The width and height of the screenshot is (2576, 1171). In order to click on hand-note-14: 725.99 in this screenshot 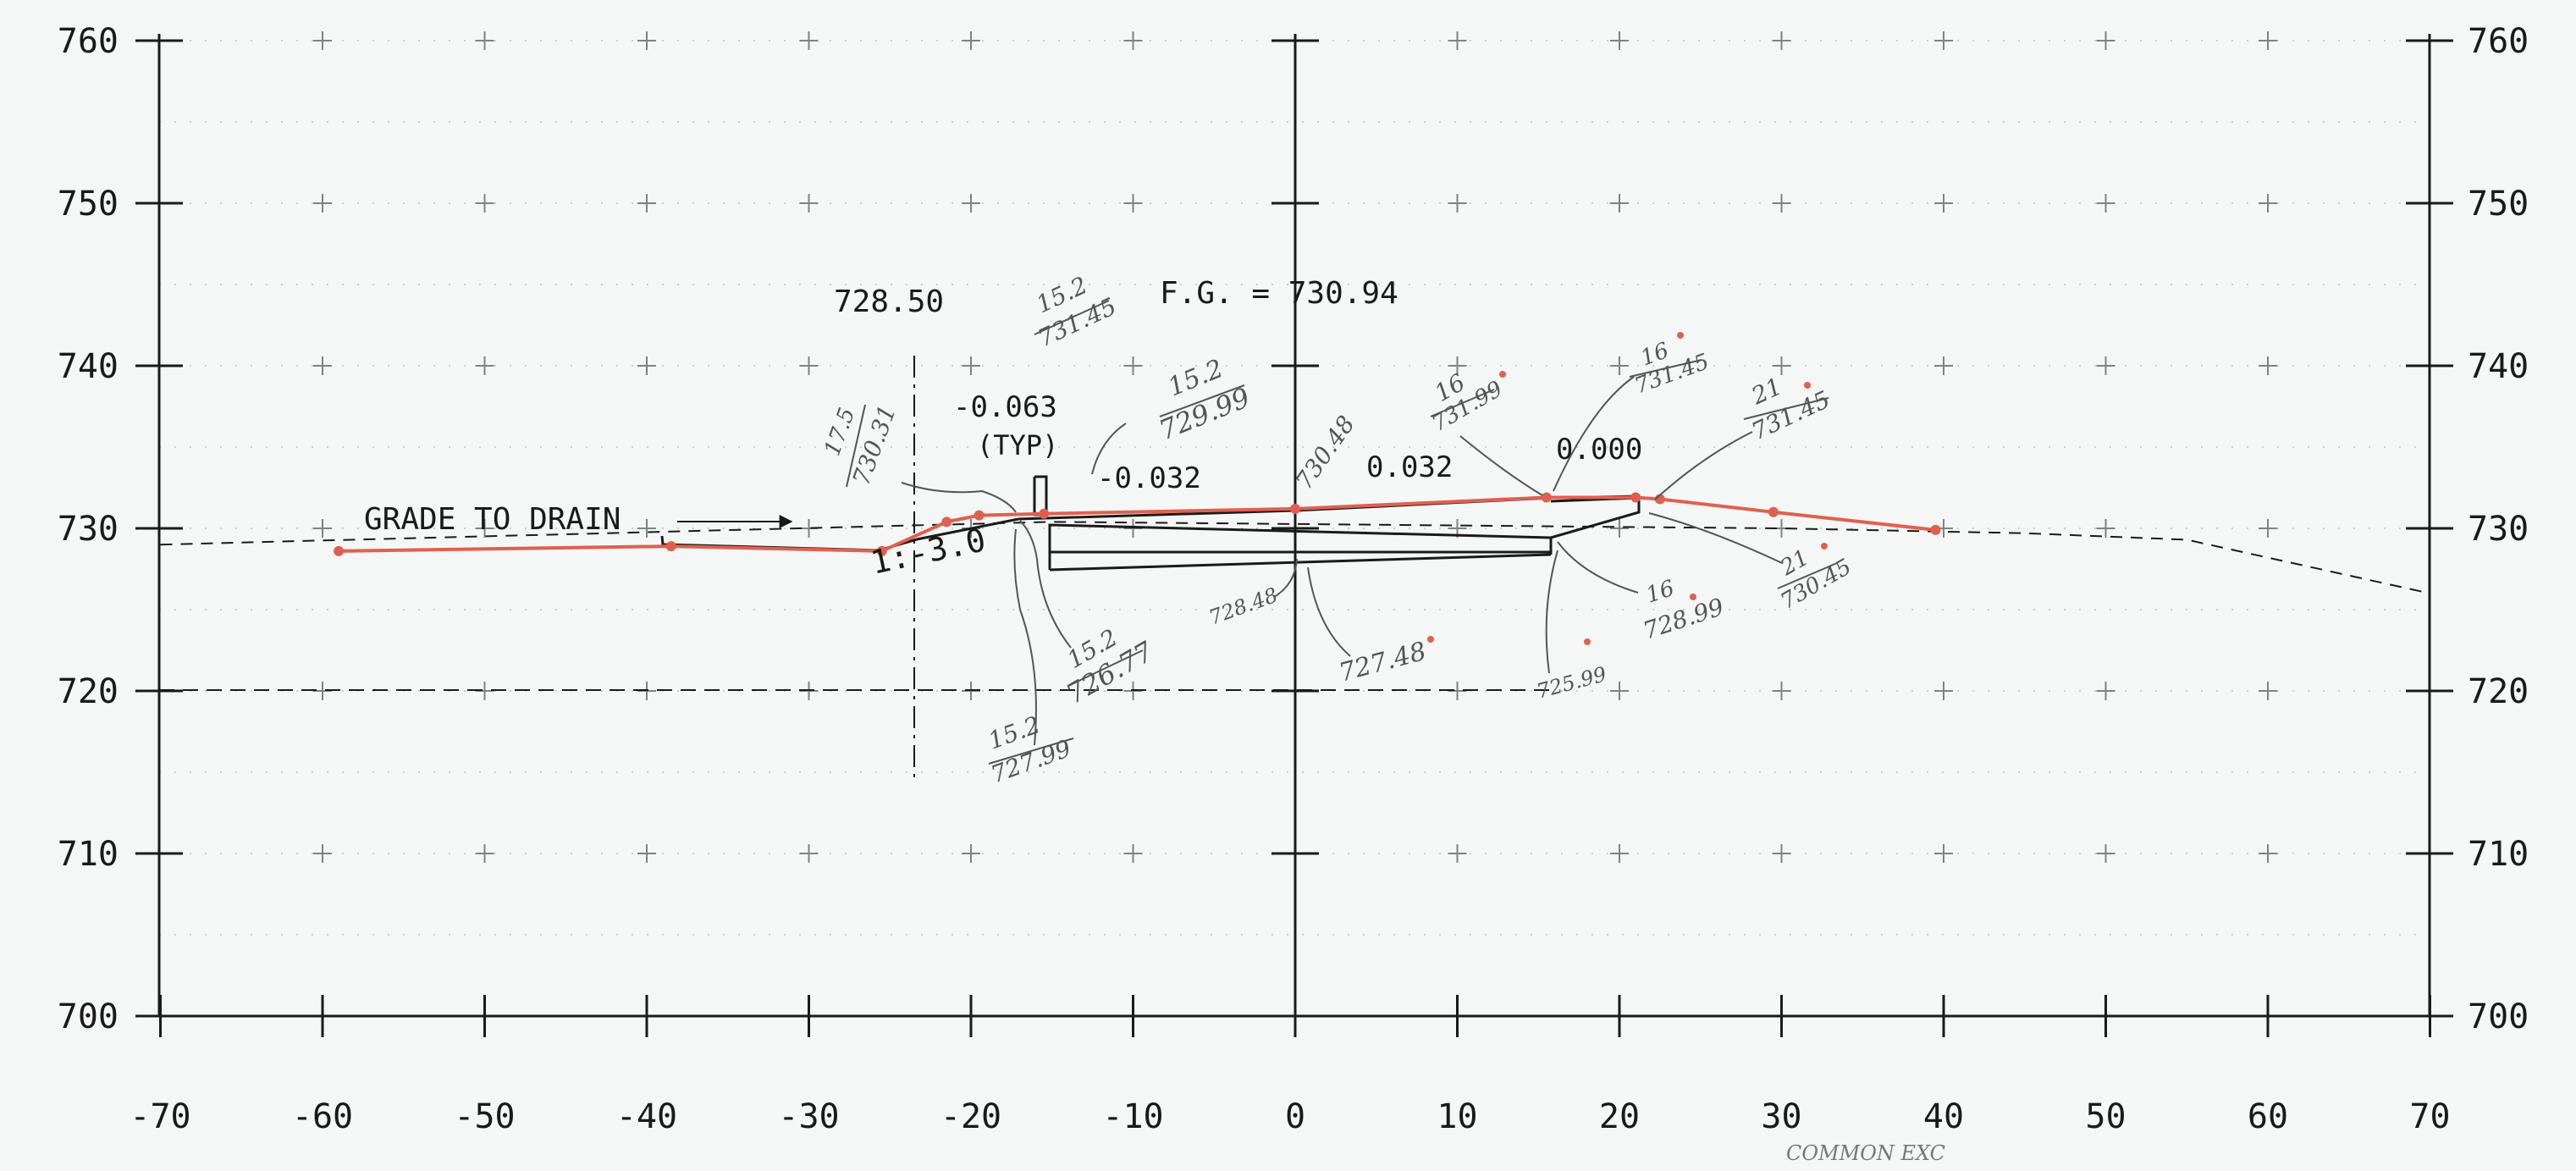, I will do `click(1571, 683)`.